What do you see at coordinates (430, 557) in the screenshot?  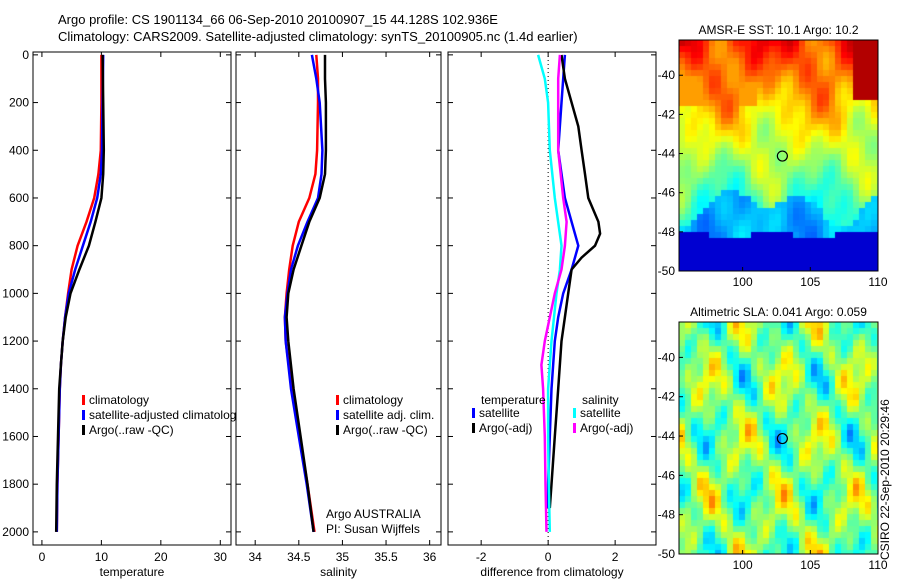 I see `x-tick-label: 36` at bounding box center [430, 557].